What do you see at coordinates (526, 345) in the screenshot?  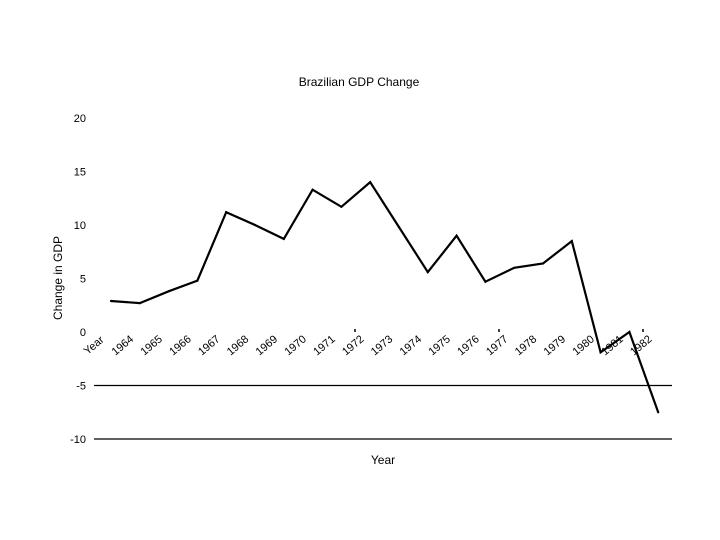 I see `x-tick-label: 1978` at bounding box center [526, 345].